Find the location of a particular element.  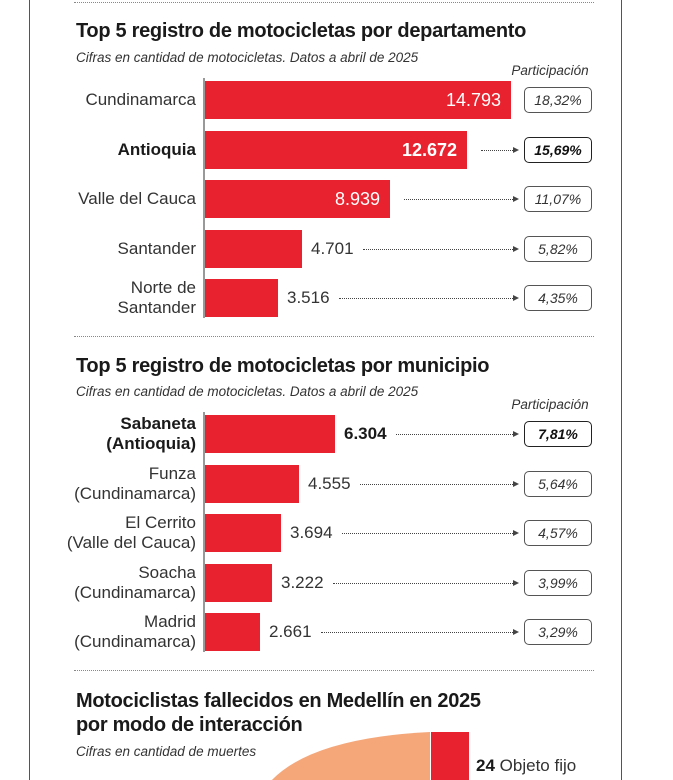

pie-chart-visible-area is located at coordinates (350, 756).